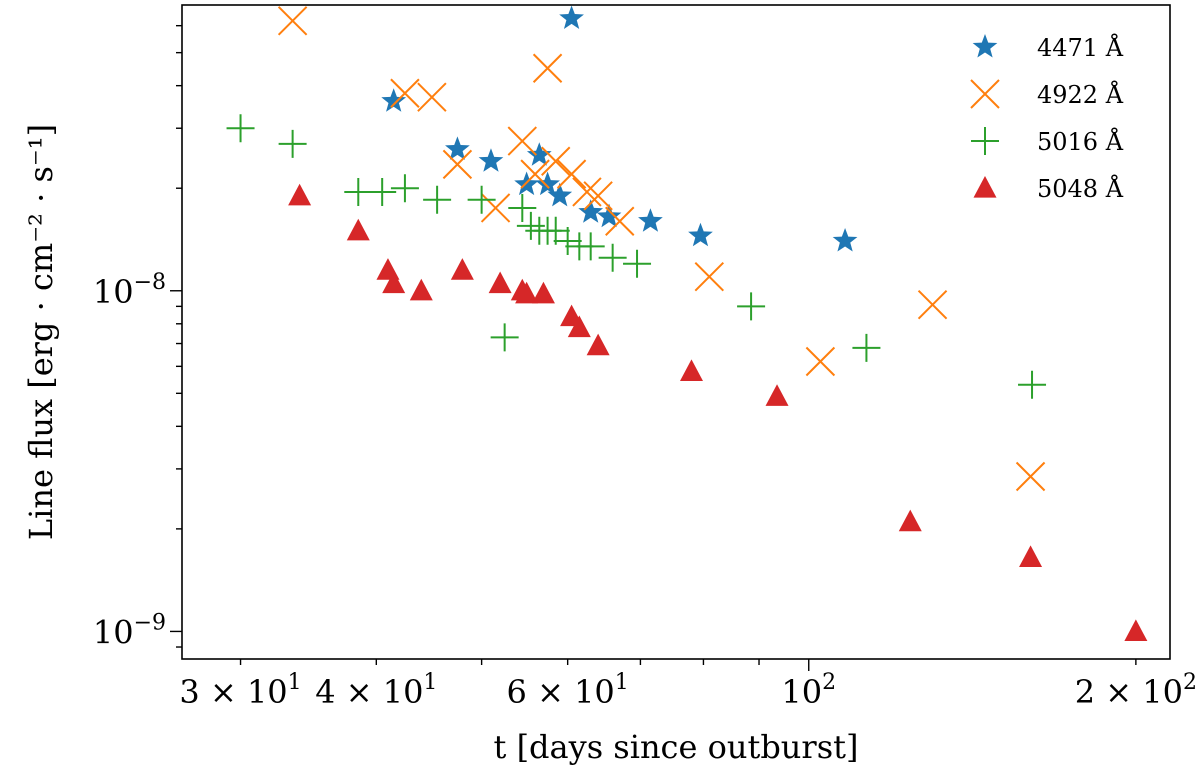 The image size is (1200, 778). I want to click on x-tick-label: 6 × 101, so click(568, 690).